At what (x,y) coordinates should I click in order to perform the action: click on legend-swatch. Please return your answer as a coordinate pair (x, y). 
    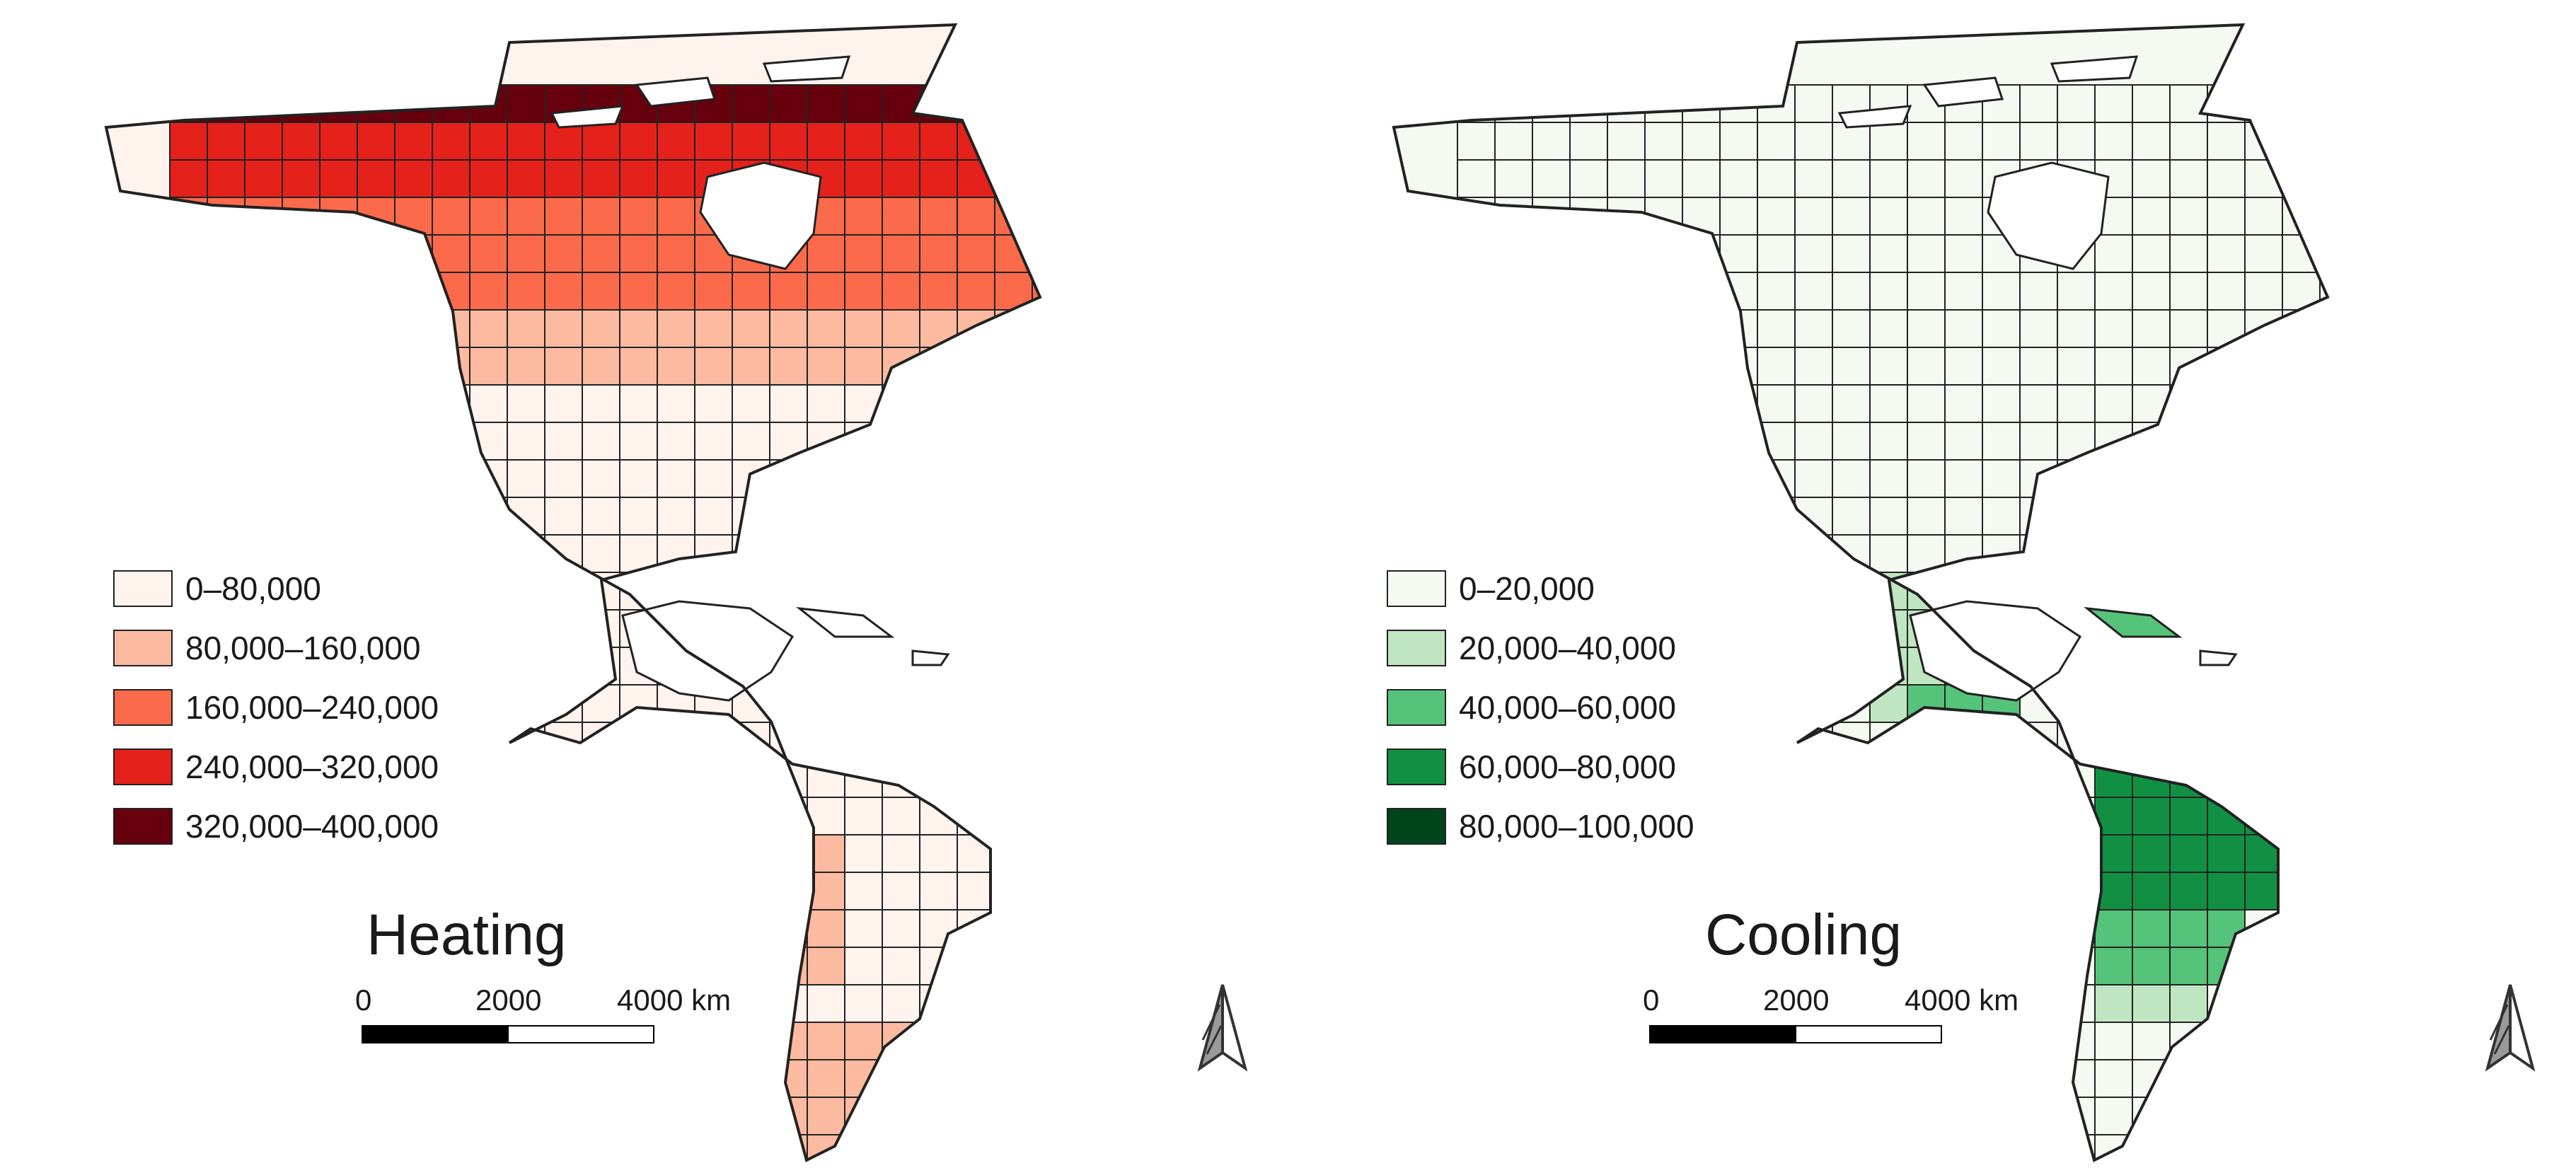
    Looking at the image, I should click on (1416, 766).